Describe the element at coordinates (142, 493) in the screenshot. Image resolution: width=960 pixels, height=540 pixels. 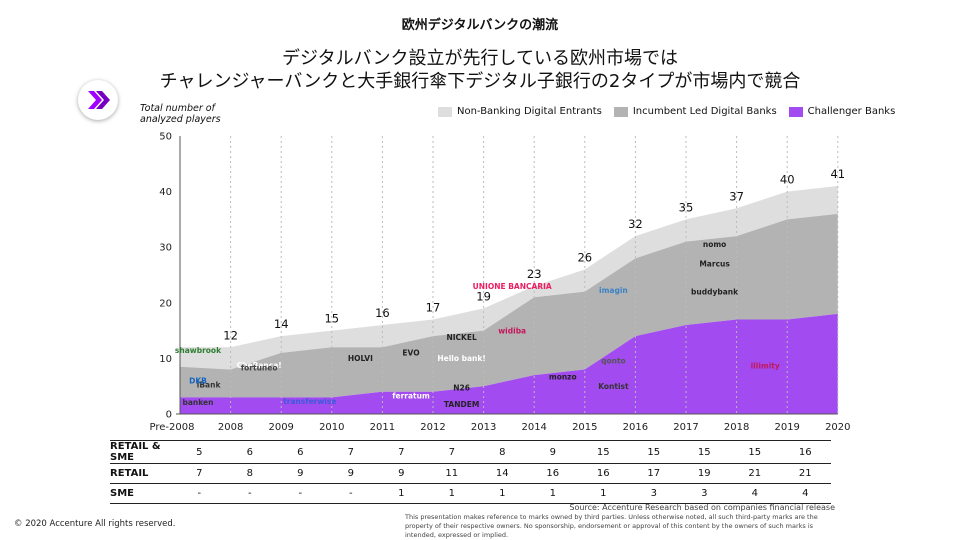
I see `table-row-label: SME` at that location.